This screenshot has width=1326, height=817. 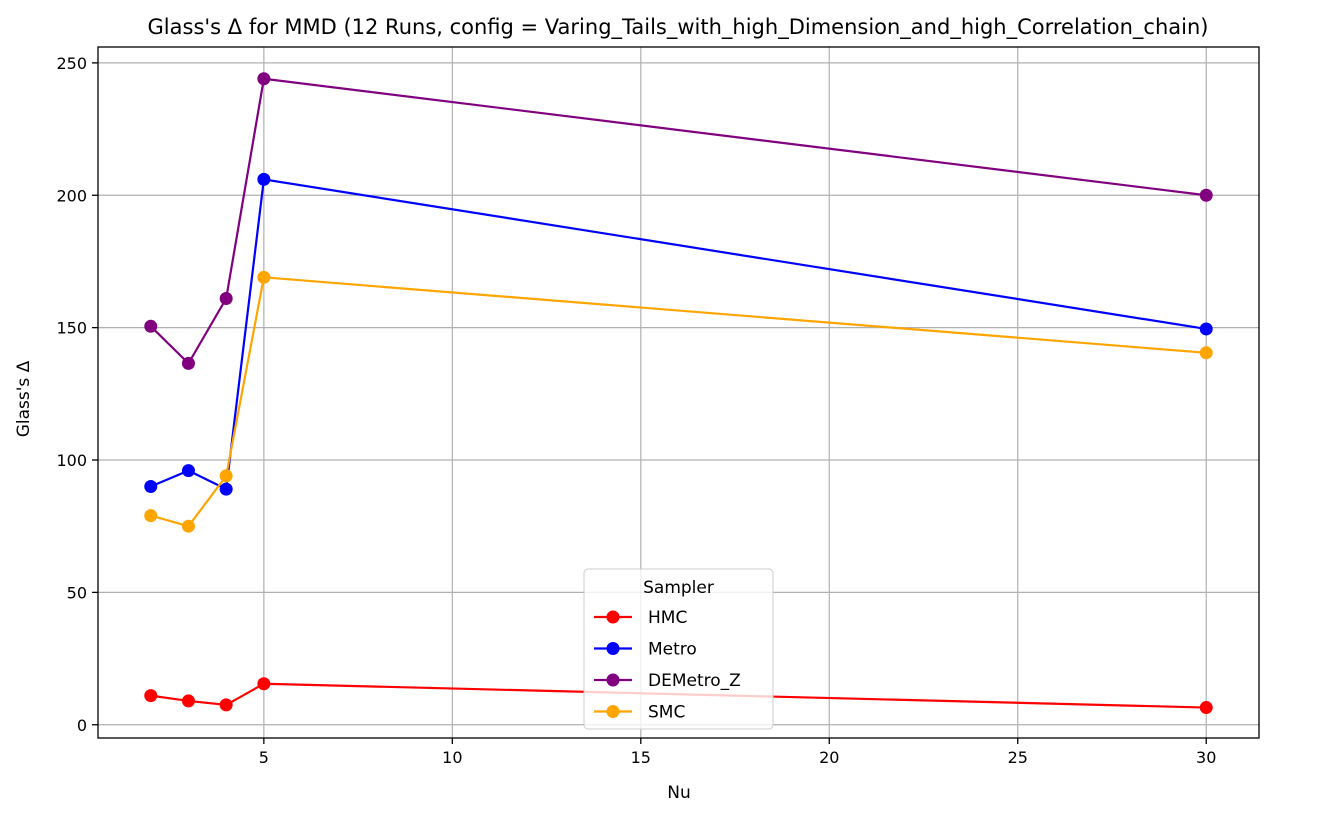 I want to click on series-hmc, so click(x=678, y=696).